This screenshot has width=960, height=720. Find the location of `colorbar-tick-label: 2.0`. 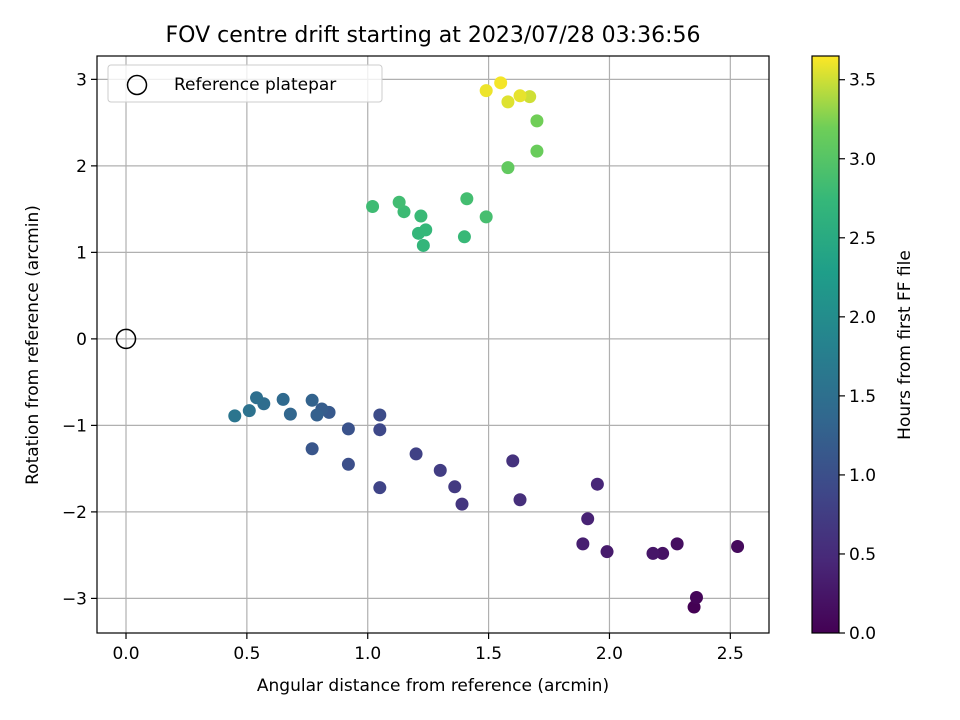

colorbar-tick-label: 2.0 is located at coordinates (862, 318).